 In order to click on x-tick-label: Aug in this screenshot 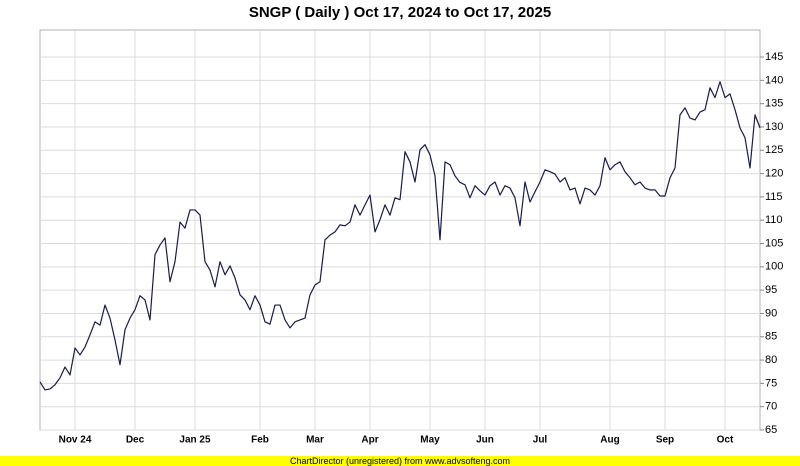, I will do `click(609, 440)`.